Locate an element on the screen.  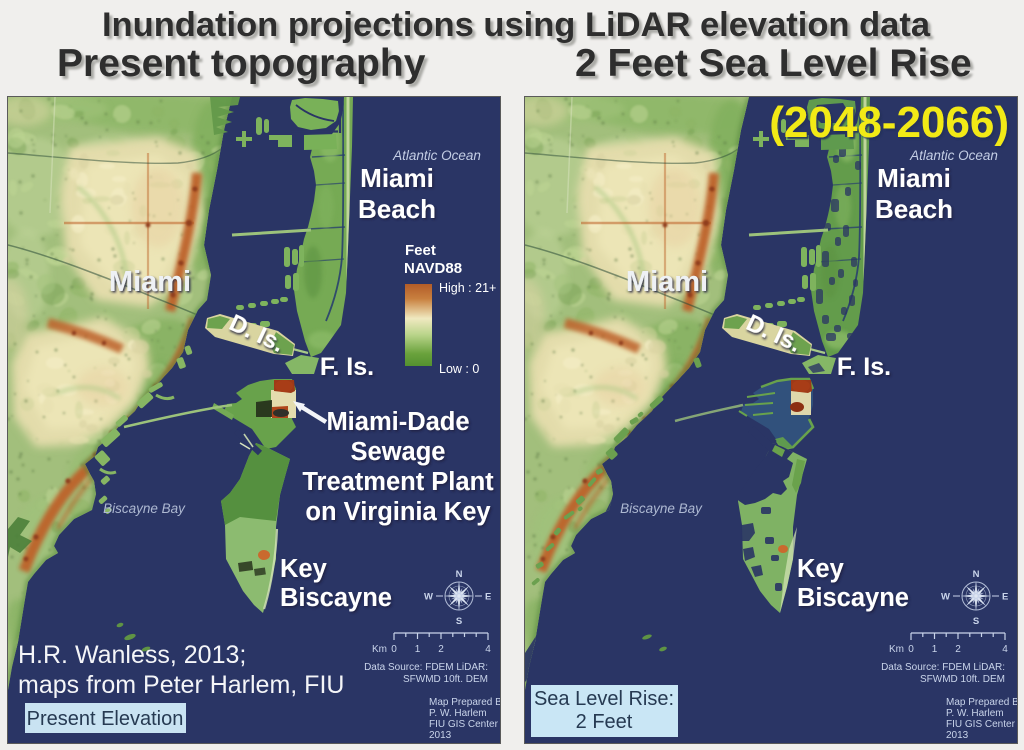
svg-text: H.R. Wanless, 2013; is located at coordinates (132, 655).